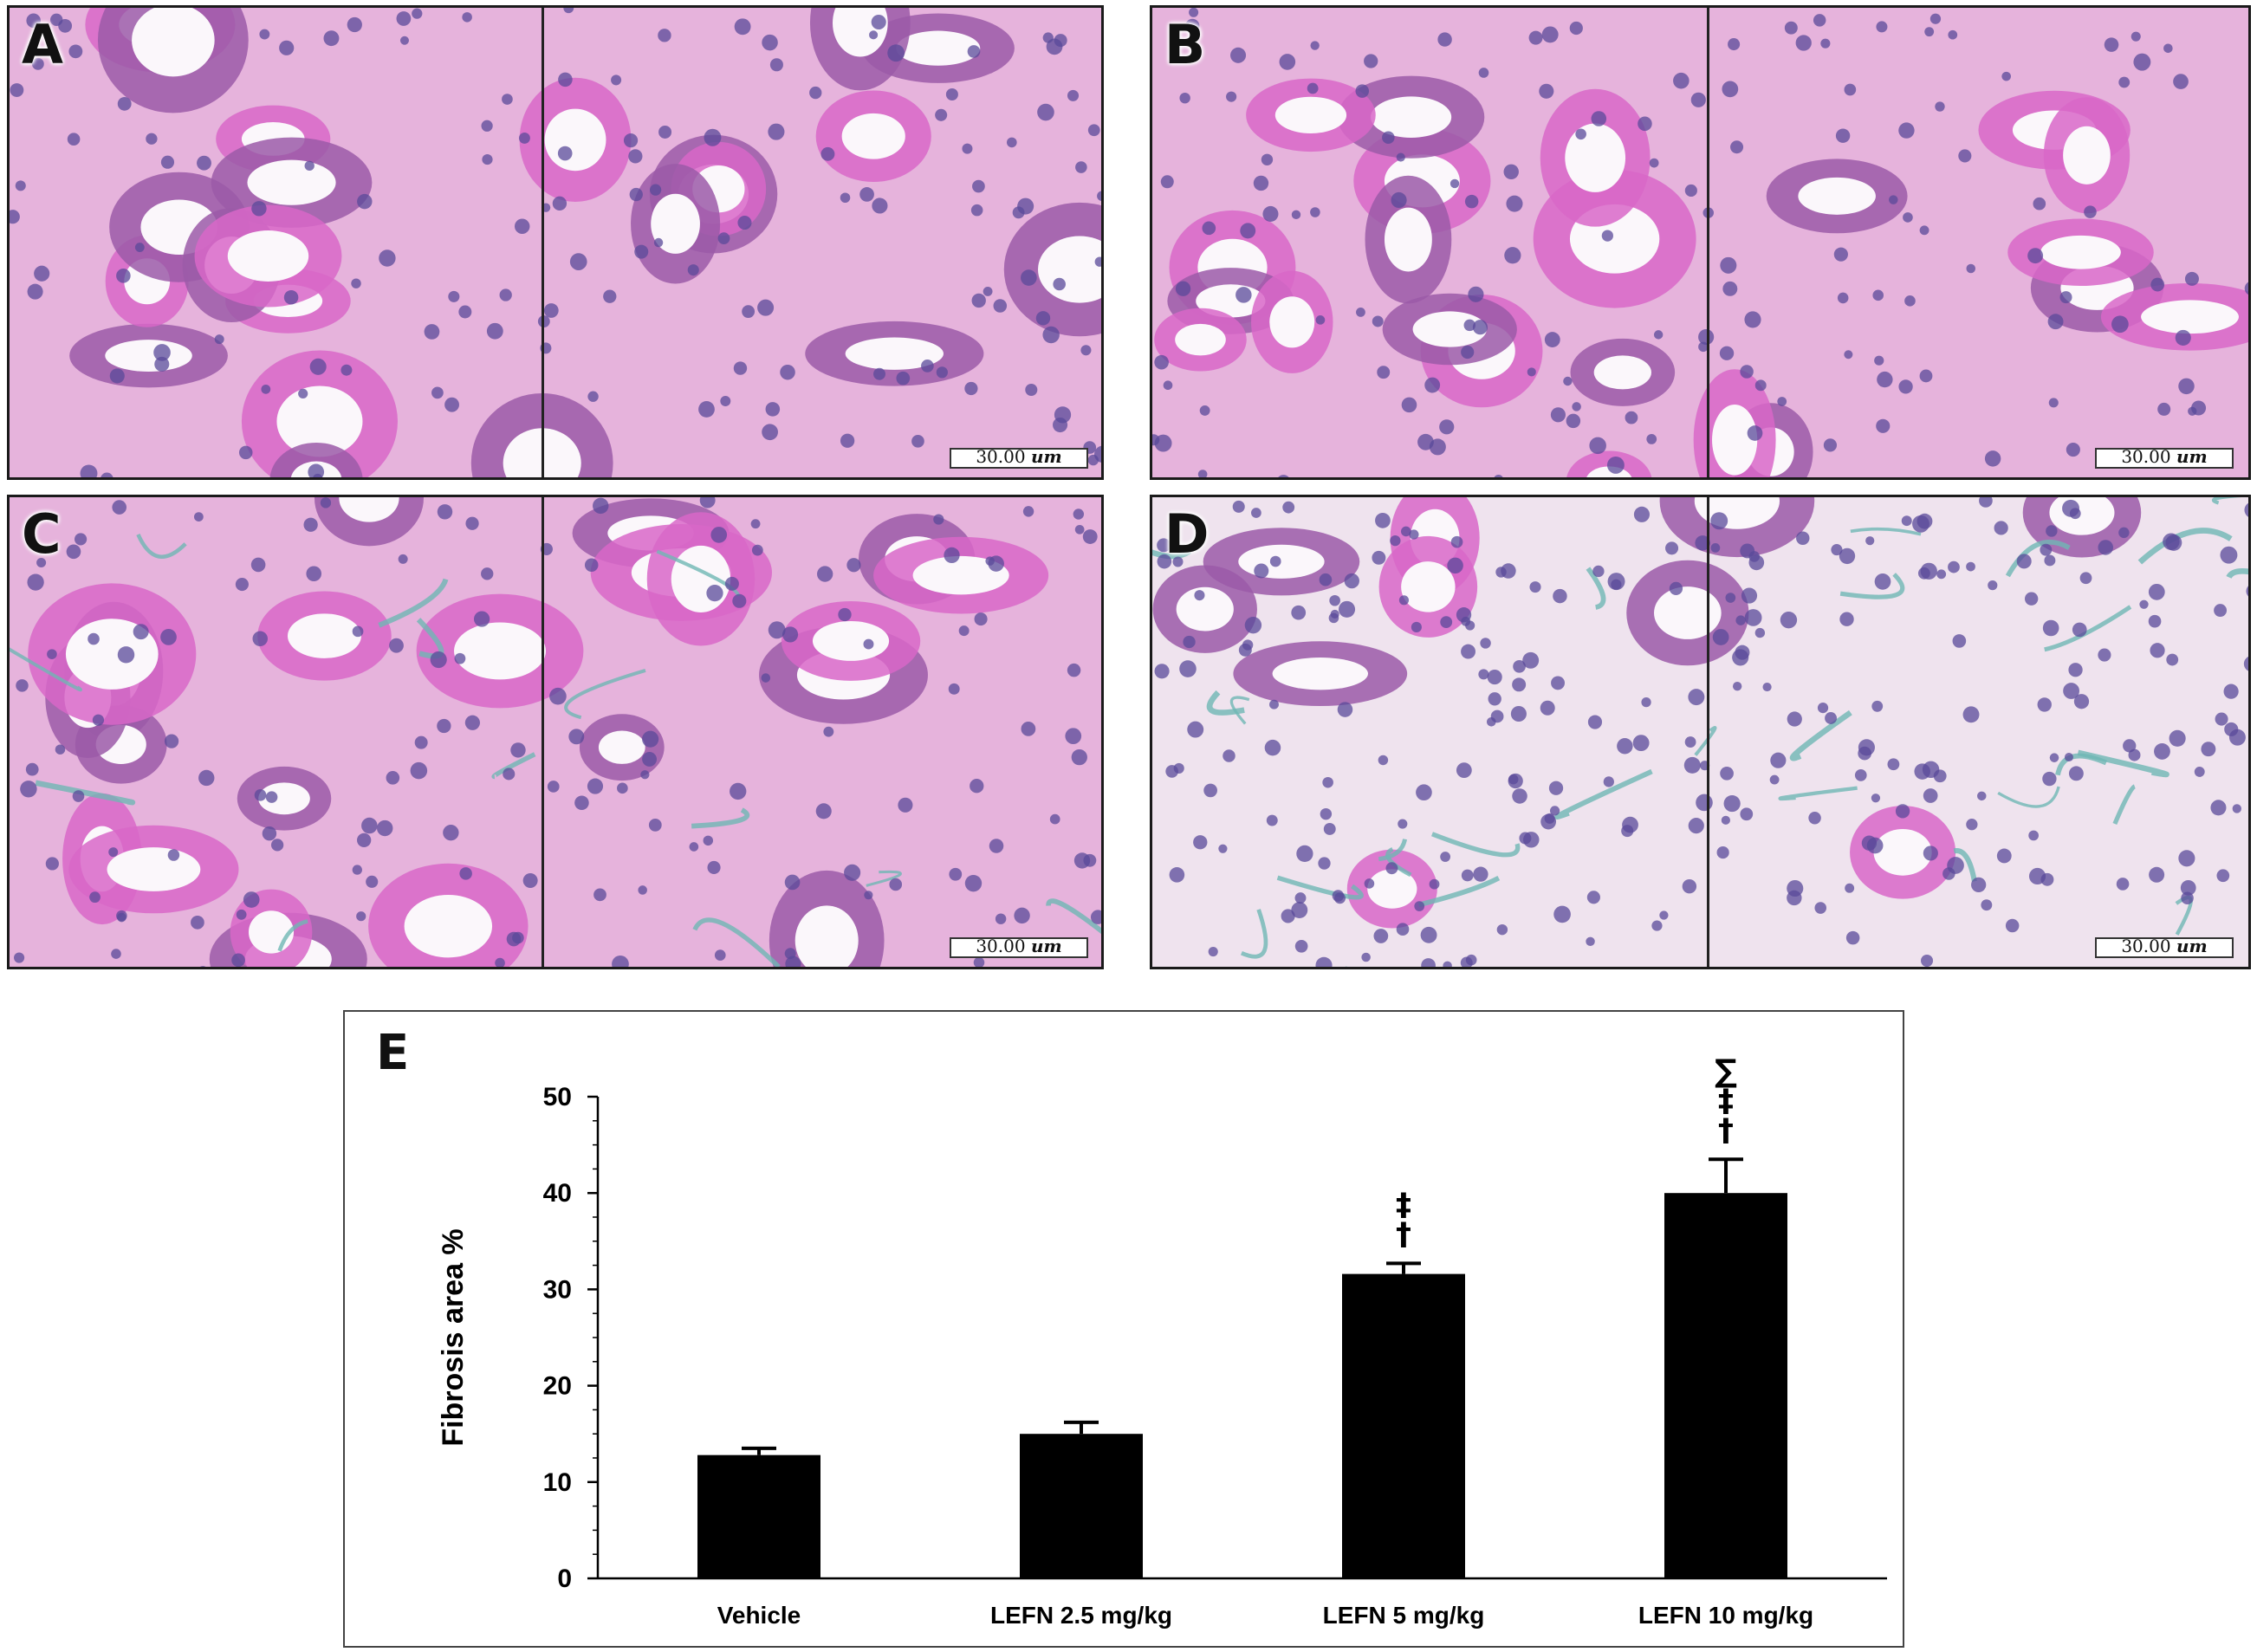 Image resolution: width=2257 pixels, height=1652 pixels. What do you see at coordinates (558, 1097) in the screenshot?
I see `y-tick-label: 50` at bounding box center [558, 1097].